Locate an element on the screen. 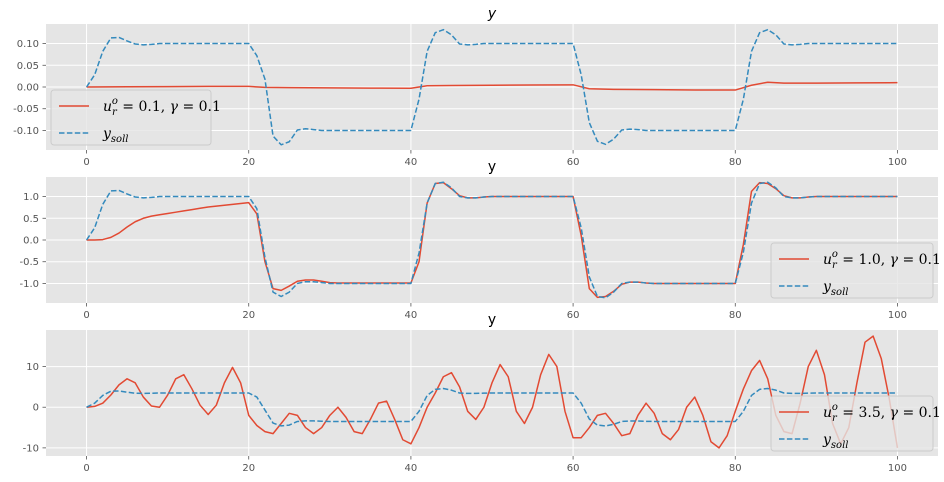  series-line-response is located at coordinates (492, 86).